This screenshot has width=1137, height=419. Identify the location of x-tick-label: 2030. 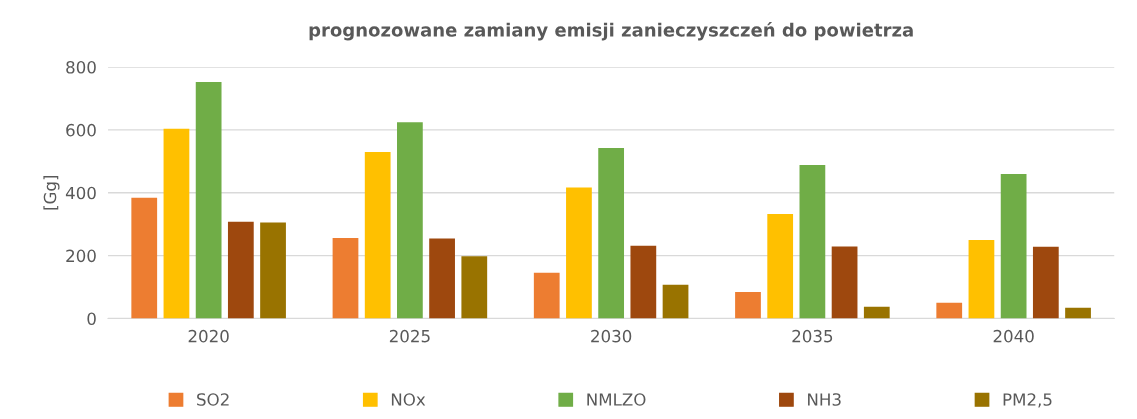
(611, 336).